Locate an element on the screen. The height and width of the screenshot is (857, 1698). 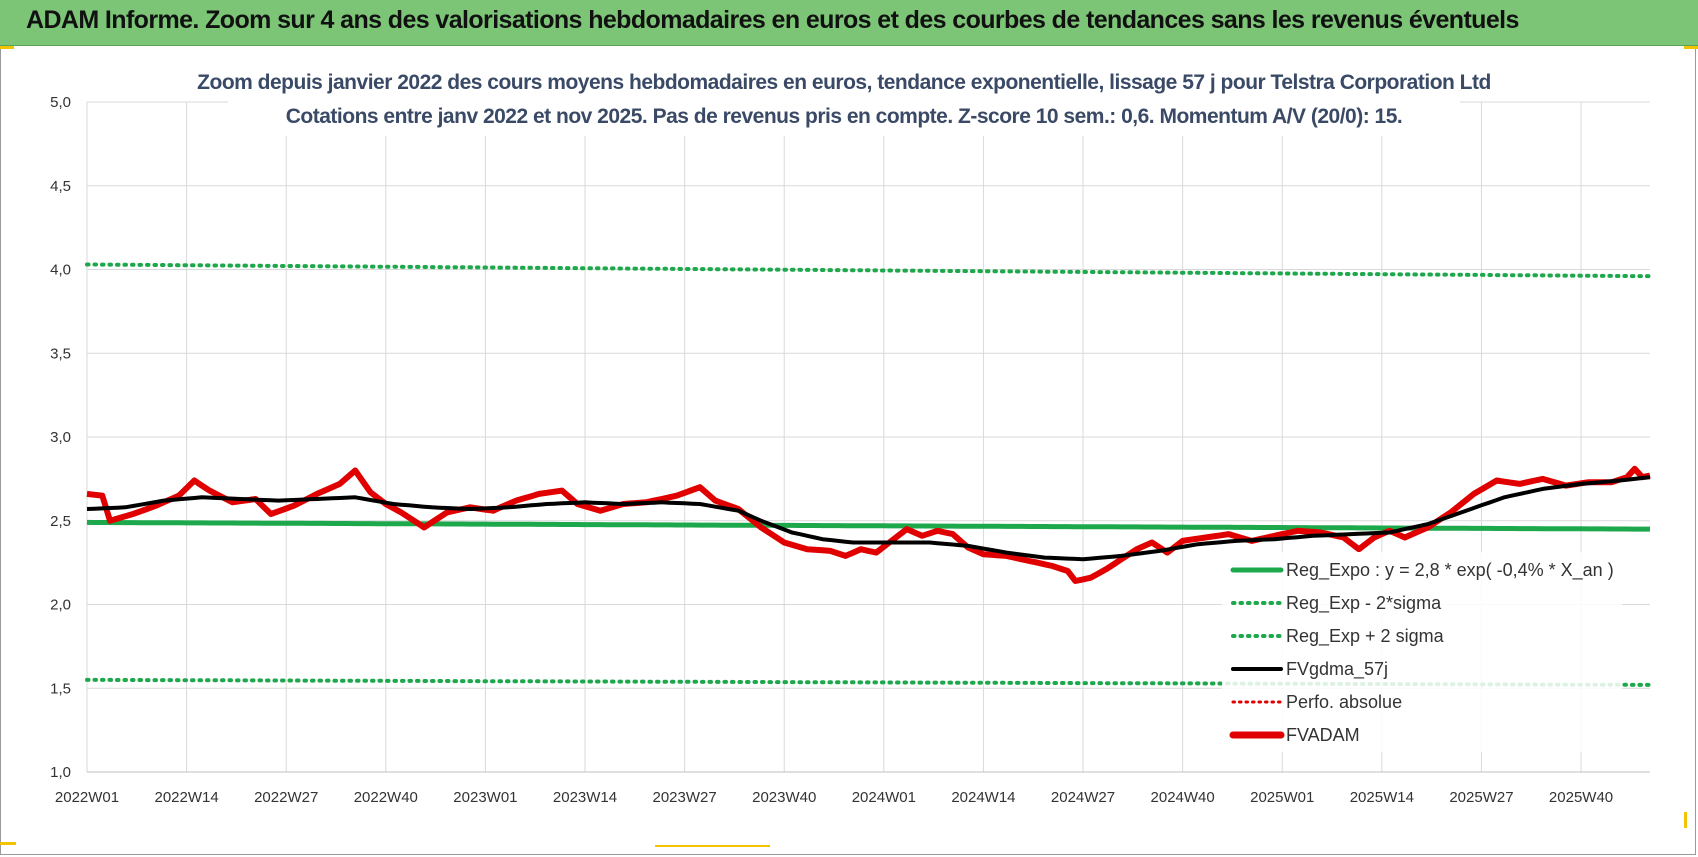
y-tick-label: 1,5 is located at coordinates (60, 688).